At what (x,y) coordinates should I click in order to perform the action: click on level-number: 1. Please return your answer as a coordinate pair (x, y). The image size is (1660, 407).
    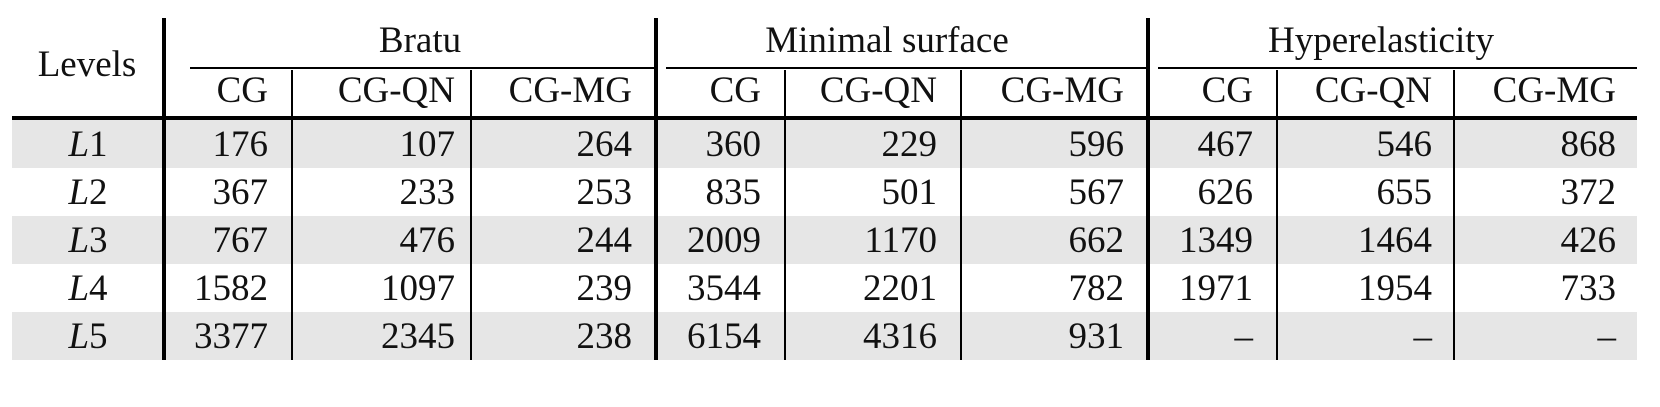
    Looking at the image, I should click on (98, 144).